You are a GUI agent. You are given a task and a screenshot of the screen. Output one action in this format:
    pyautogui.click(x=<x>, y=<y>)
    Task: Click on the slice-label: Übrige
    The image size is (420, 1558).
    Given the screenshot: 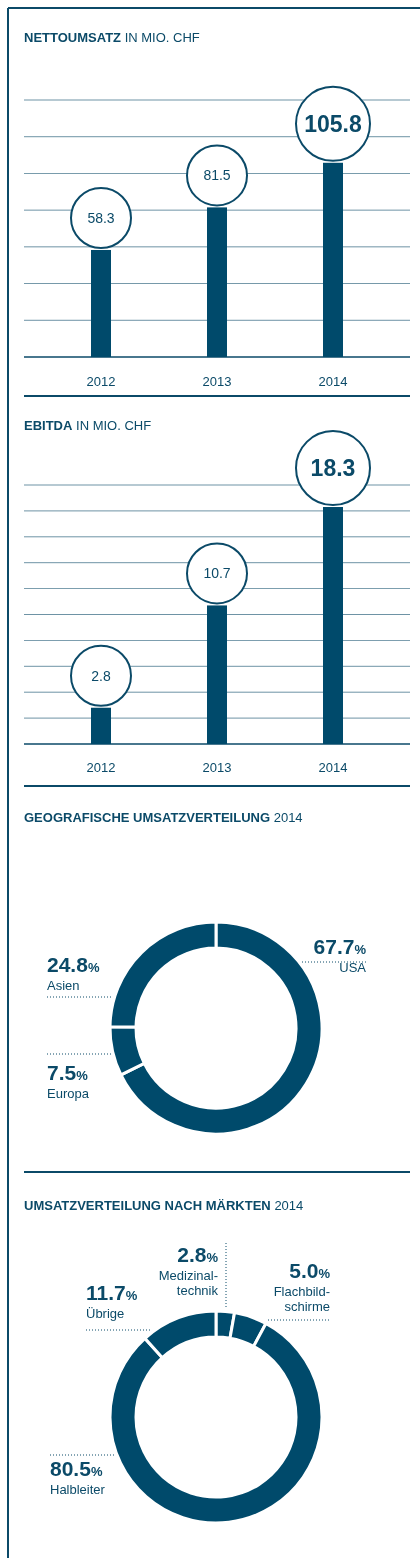 What is the action you would take?
    pyautogui.click(x=105, y=1313)
    